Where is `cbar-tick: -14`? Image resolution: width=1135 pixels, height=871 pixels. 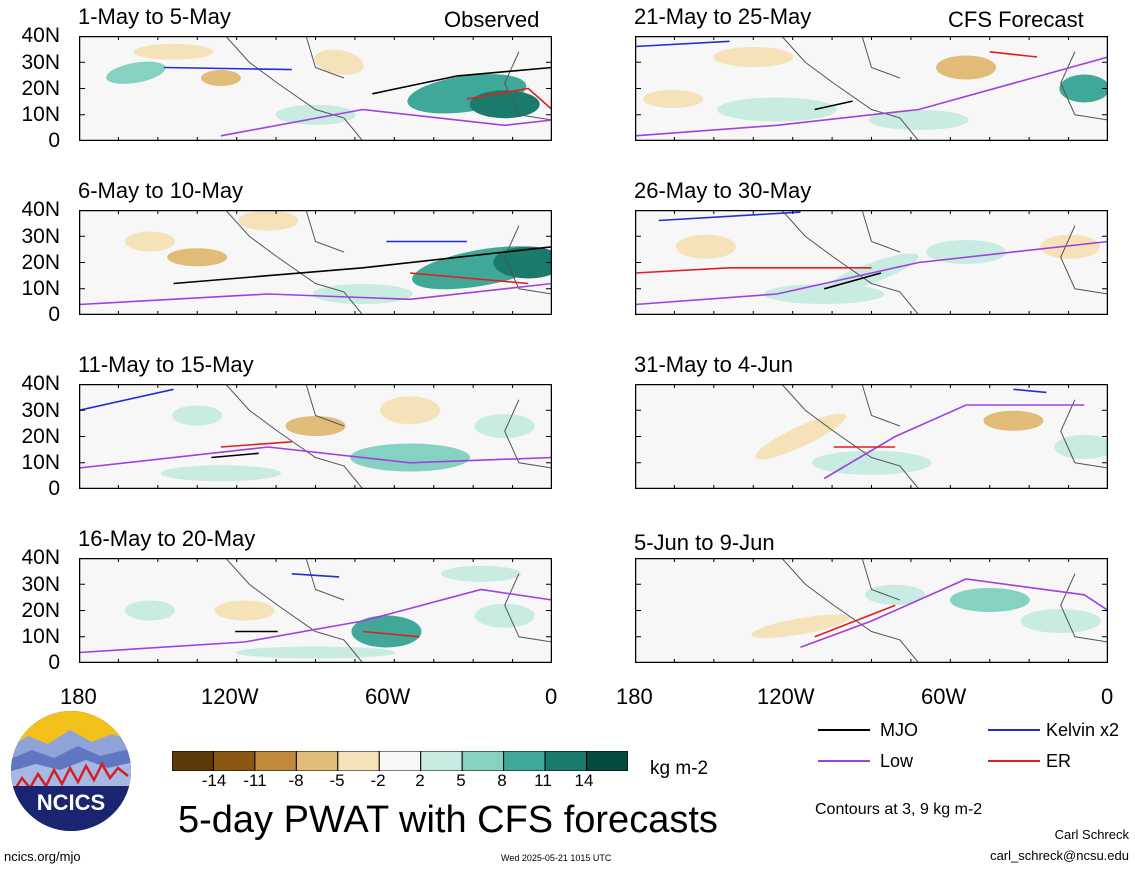
cbar-tick: -14 is located at coordinates (214, 780).